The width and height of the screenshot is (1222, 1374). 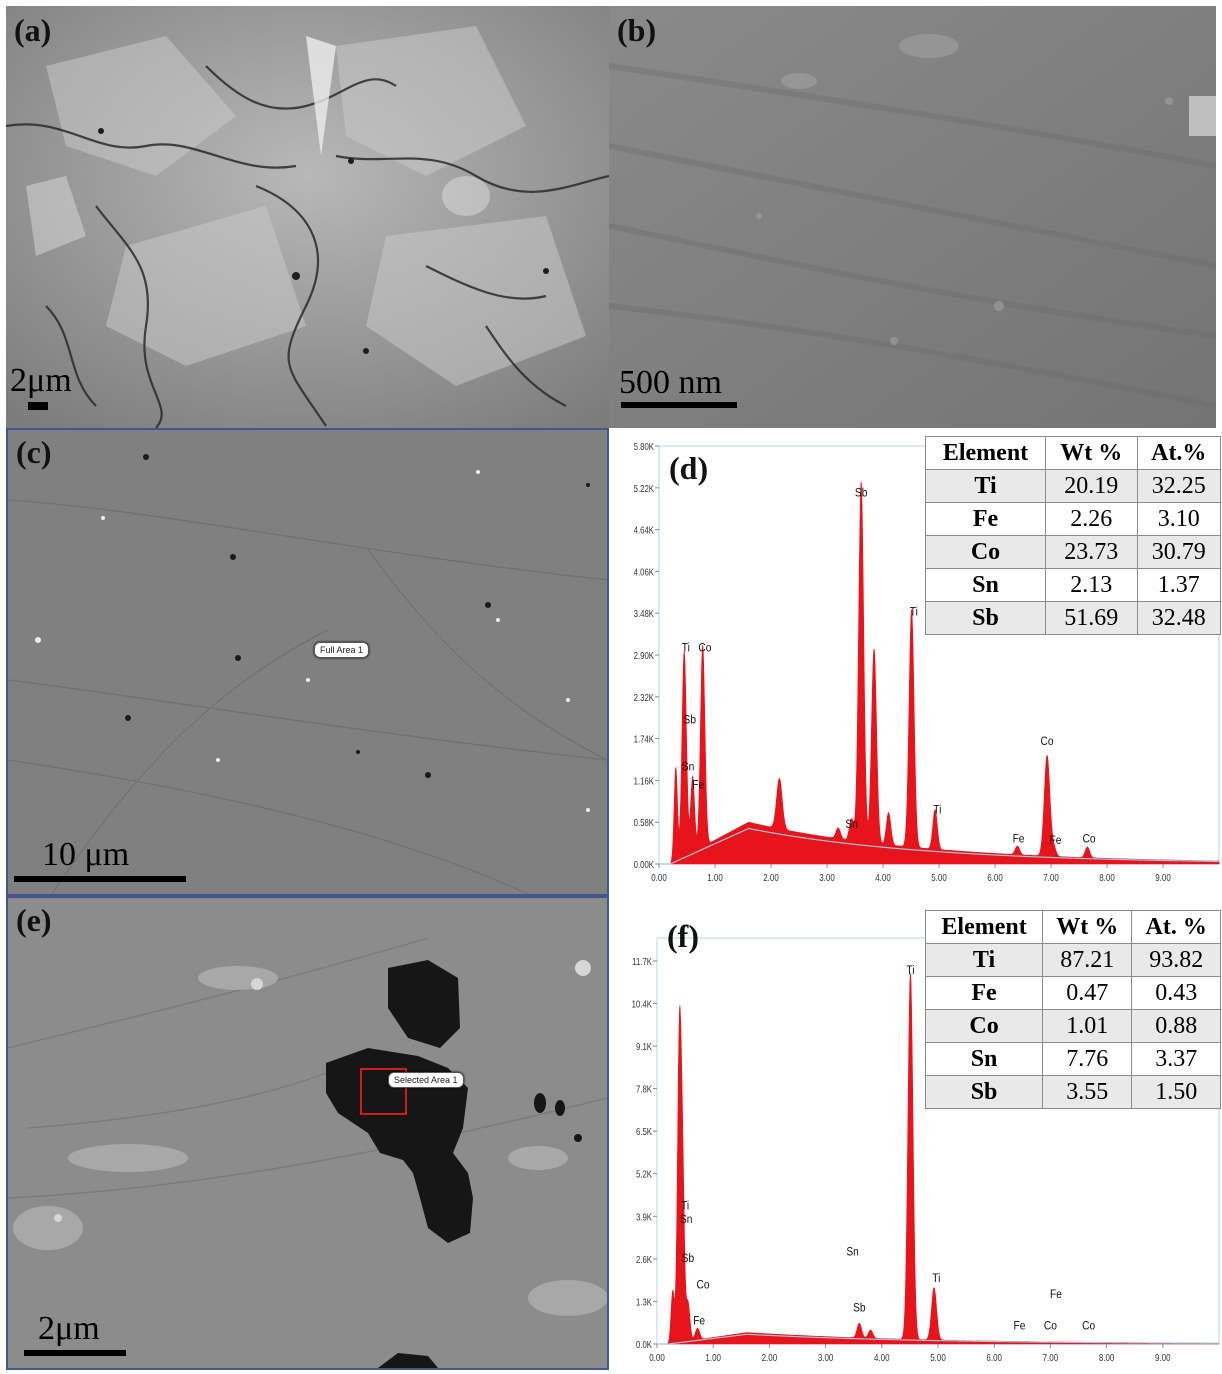 I want to click on y-tick-label: 10.4K, so click(x=642, y=1004).